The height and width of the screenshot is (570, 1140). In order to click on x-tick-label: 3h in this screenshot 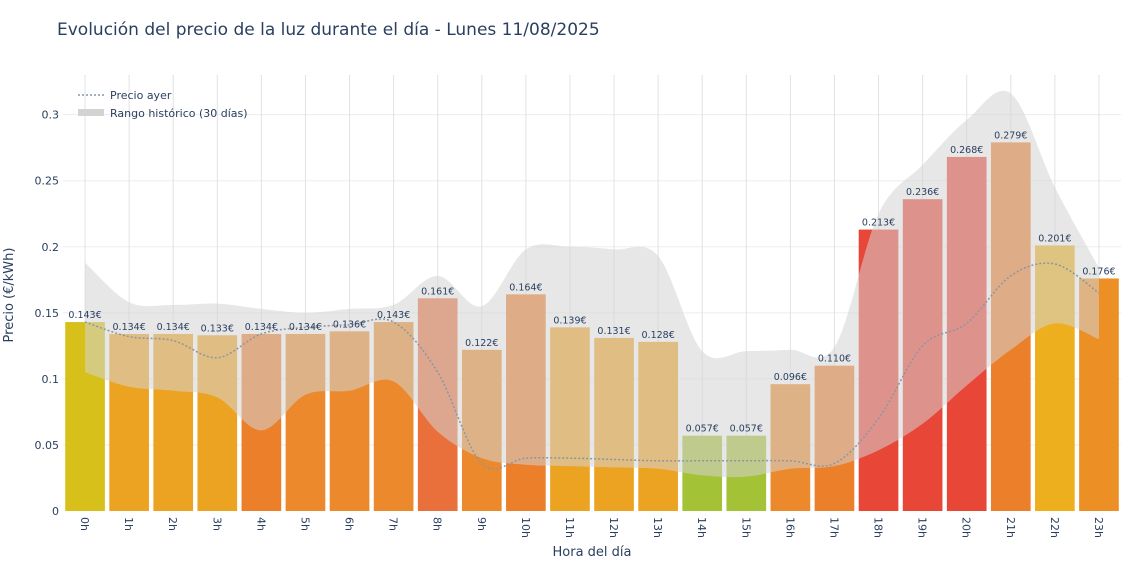, I will do `click(216, 524)`.